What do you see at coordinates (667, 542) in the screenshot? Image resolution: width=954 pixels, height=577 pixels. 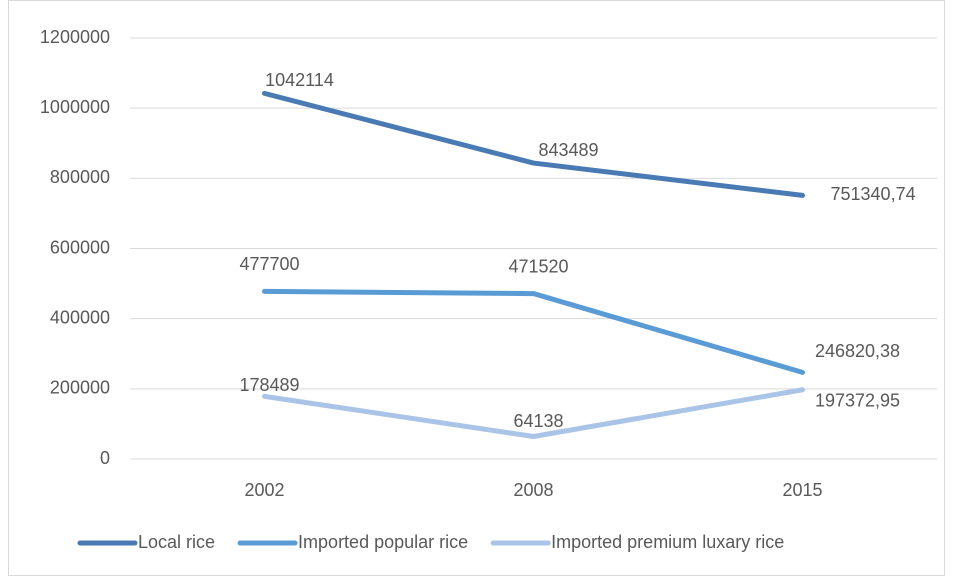 I see `legend-label: Imported premium luxary rice` at bounding box center [667, 542].